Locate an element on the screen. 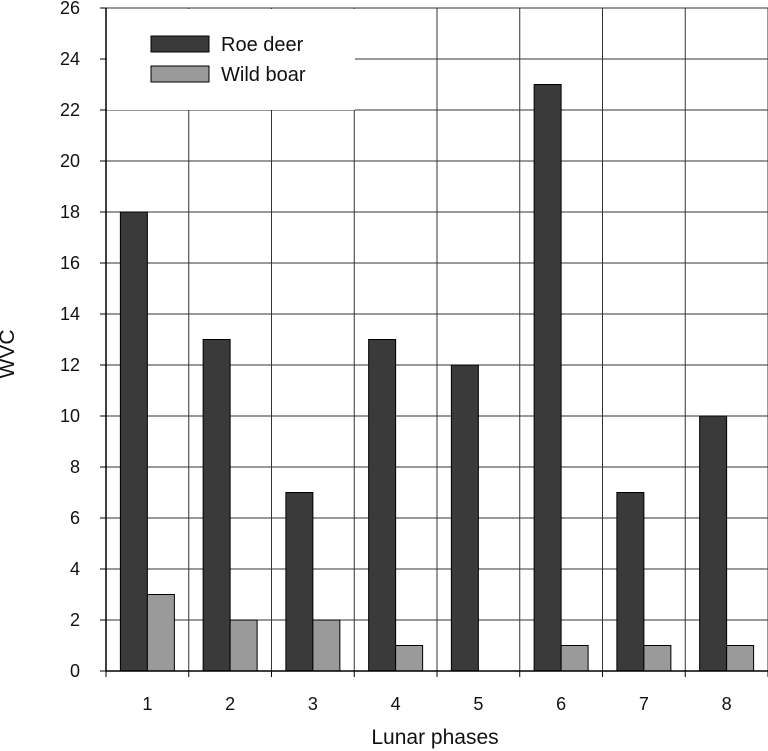 This screenshot has height=751, width=768. x-tick-label: 5 is located at coordinates (478, 704).